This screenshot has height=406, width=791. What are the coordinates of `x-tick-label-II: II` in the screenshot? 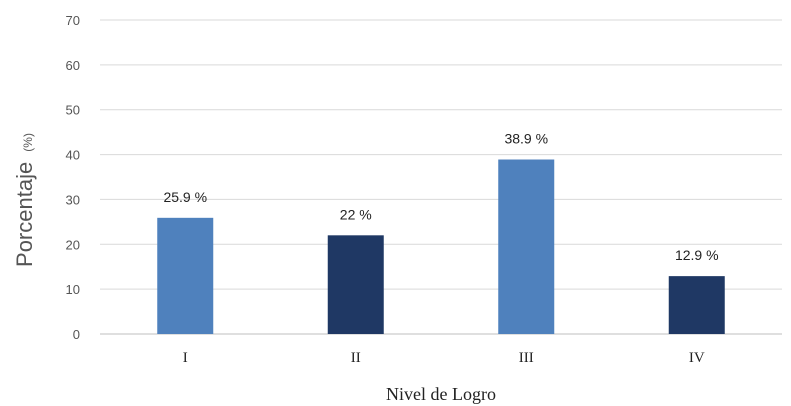 It's located at (356, 358).